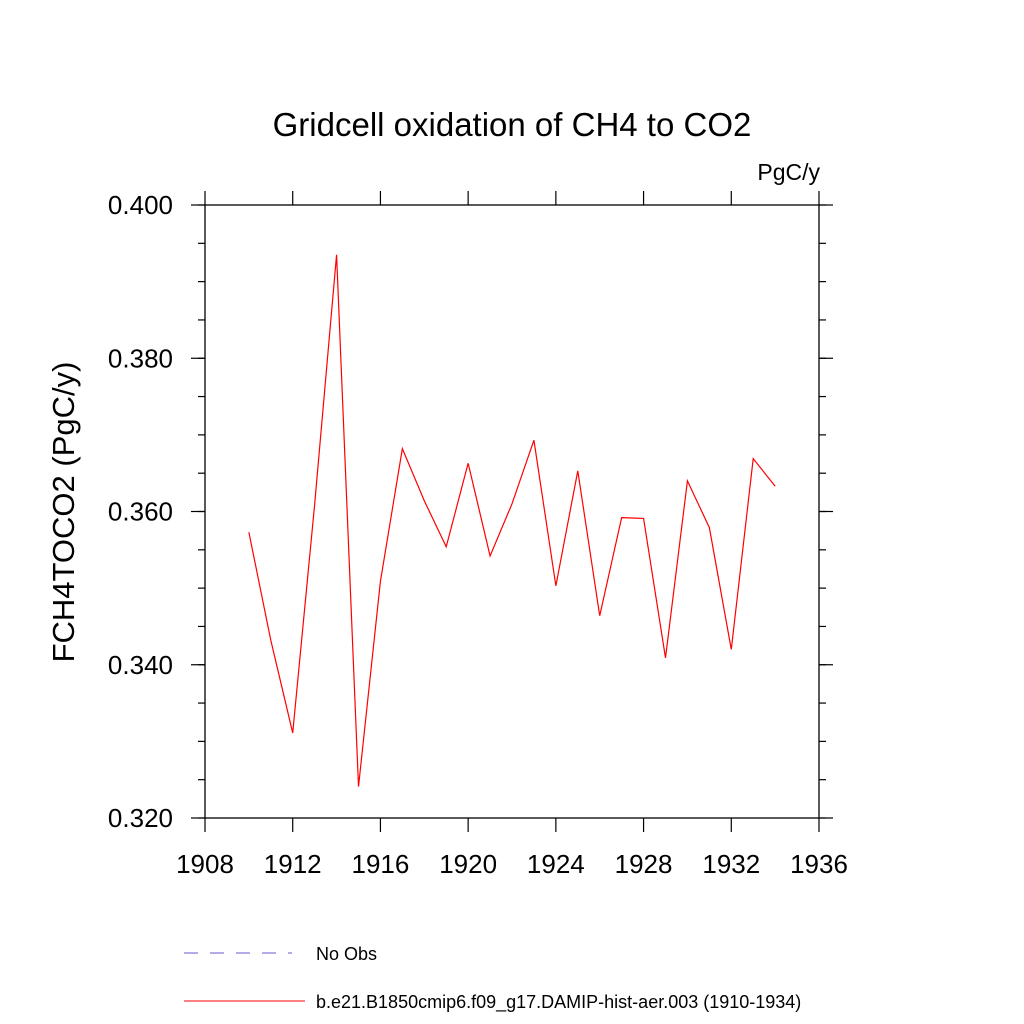 This screenshot has width=1024, height=1024. I want to click on y-tick-label: 0.400, so click(140, 205).